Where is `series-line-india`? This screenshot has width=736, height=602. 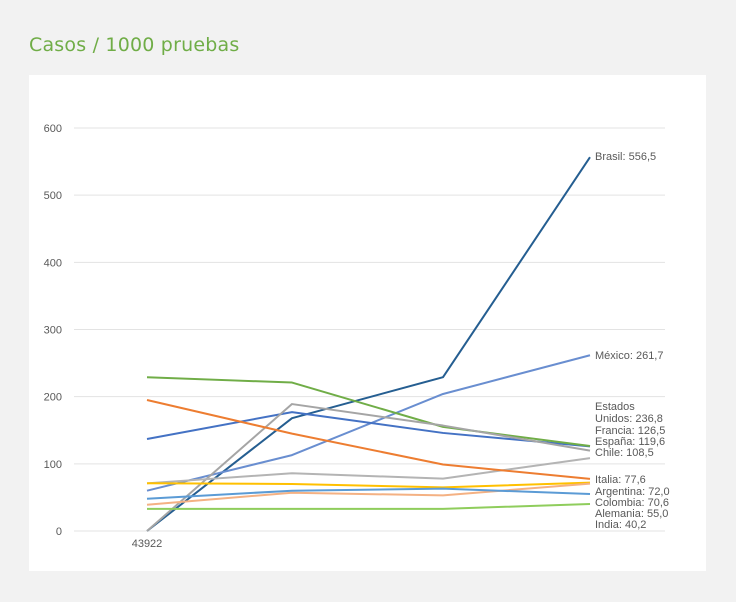
series-line-india is located at coordinates (369, 506).